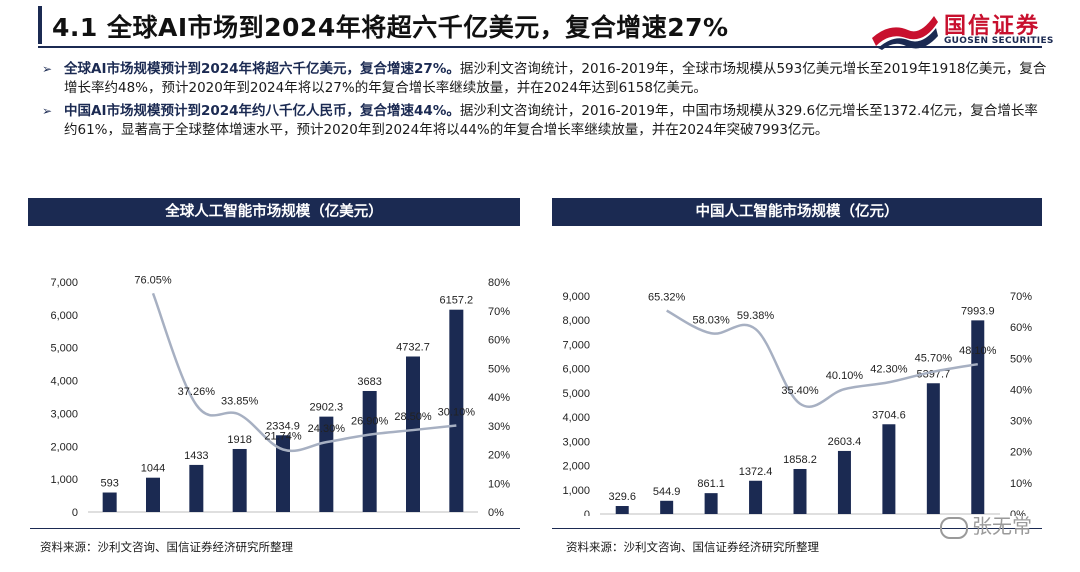 The height and width of the screenshot is (572, 1080). Describe the element at coordinates (622, 497) in the screenshot. I see `bar-value-label: 329.6` at that location.